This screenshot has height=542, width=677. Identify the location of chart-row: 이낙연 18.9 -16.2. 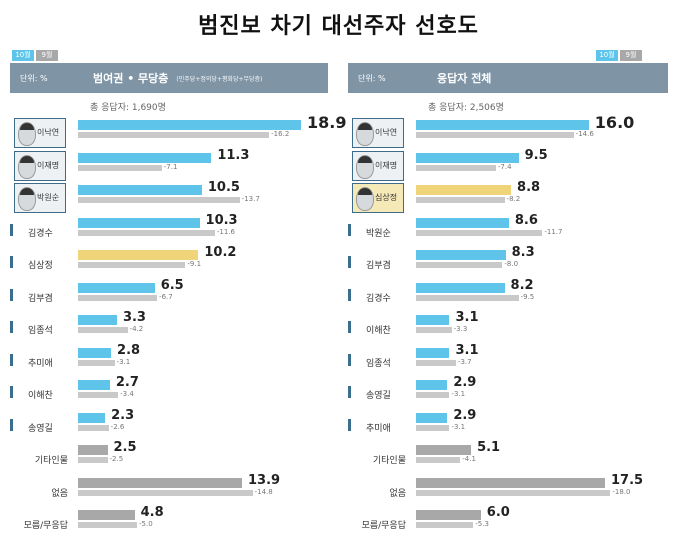
(178, 132).